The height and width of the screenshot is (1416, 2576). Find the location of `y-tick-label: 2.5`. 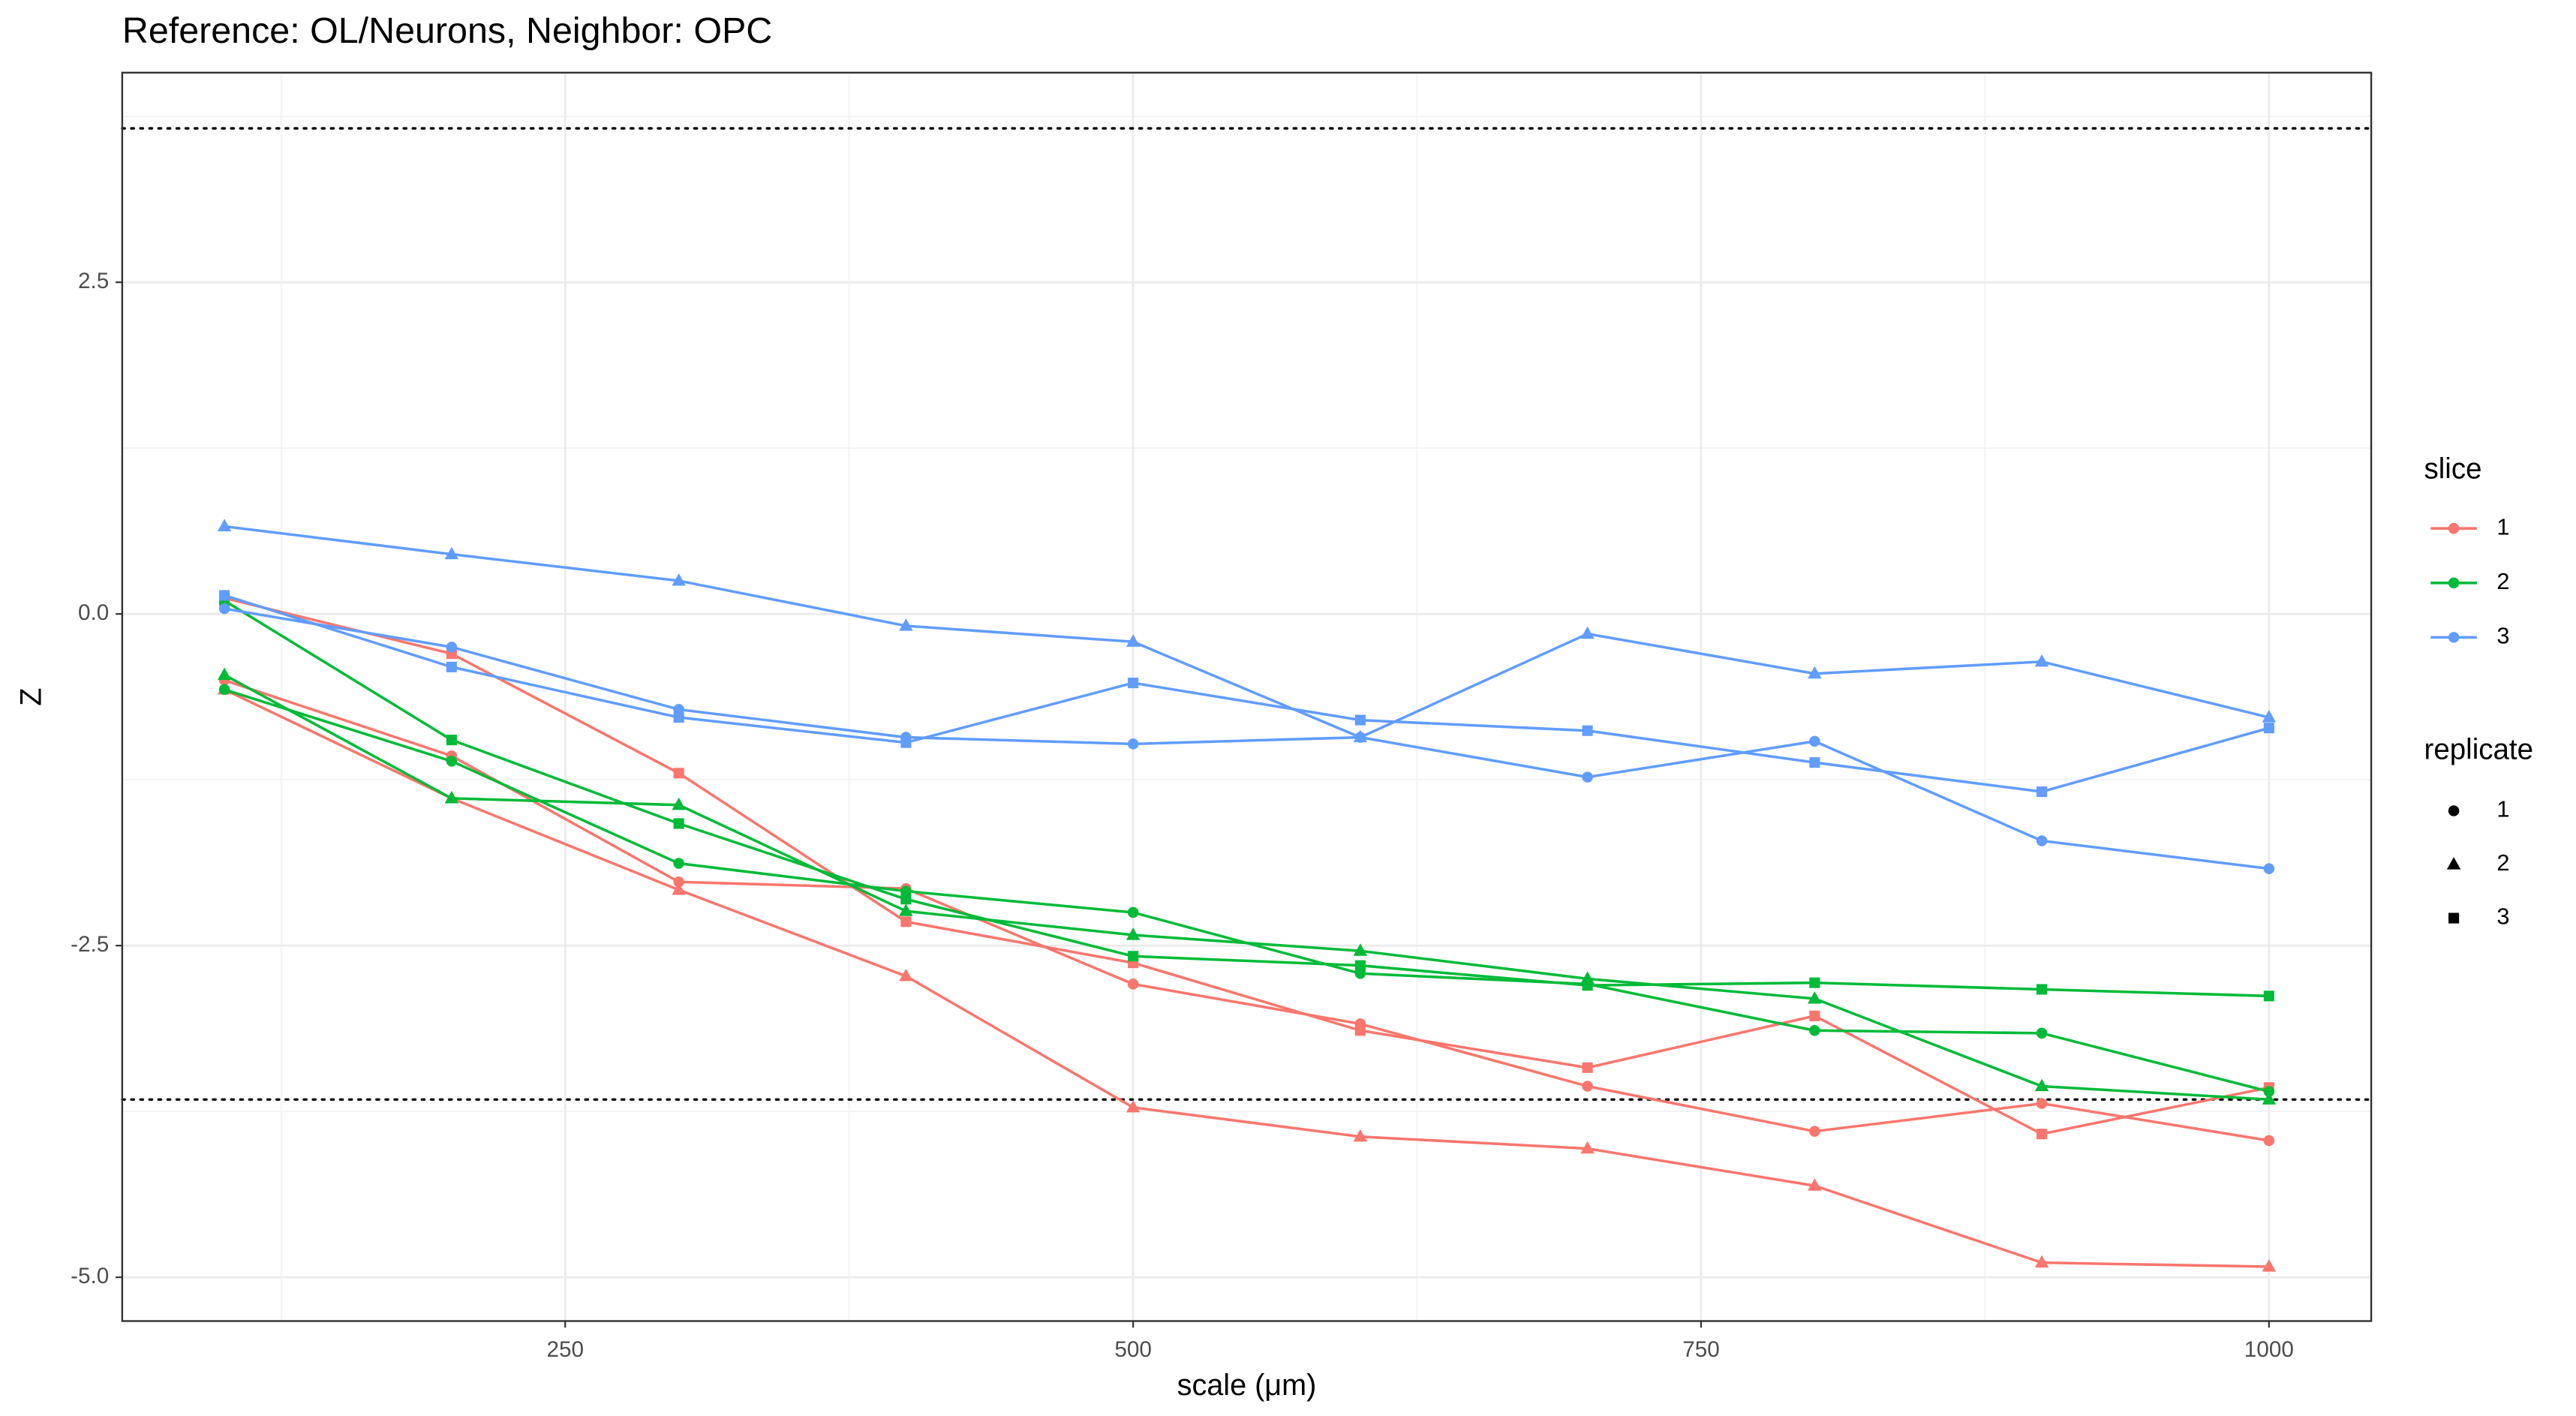

y-tick-label: 2.5 is located at coordinates (93, 281).